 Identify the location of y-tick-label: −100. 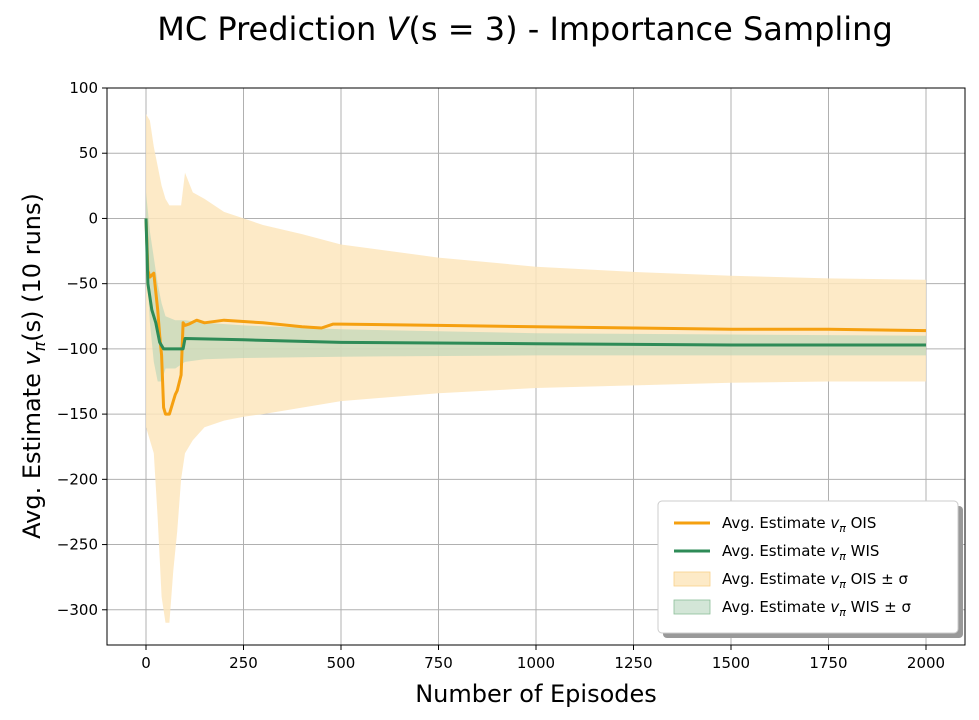
(77, 349).